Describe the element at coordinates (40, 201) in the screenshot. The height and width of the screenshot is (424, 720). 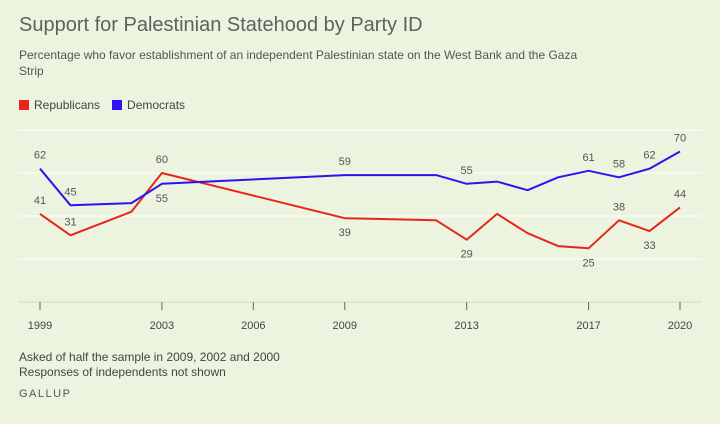
I see `data-label-republicans: 41` at that location.